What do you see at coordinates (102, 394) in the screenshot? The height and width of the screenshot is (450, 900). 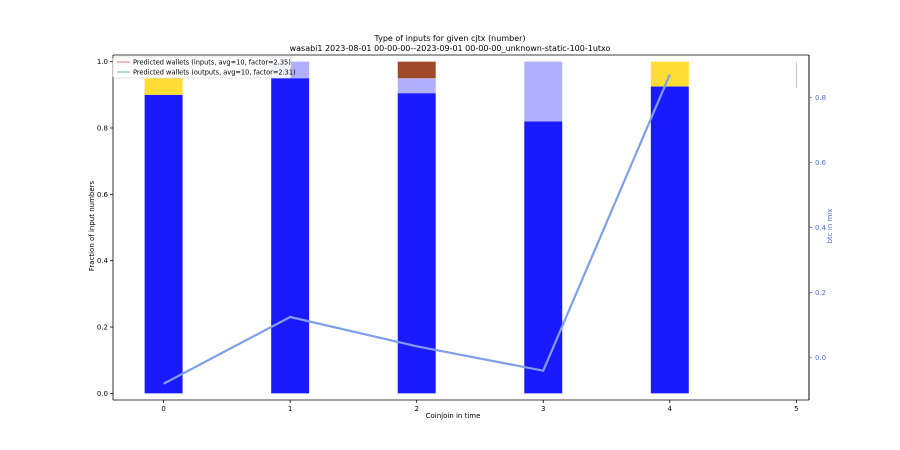 I see `y-tick-label-0.0: 0.0` at bounding box center [102, 394].